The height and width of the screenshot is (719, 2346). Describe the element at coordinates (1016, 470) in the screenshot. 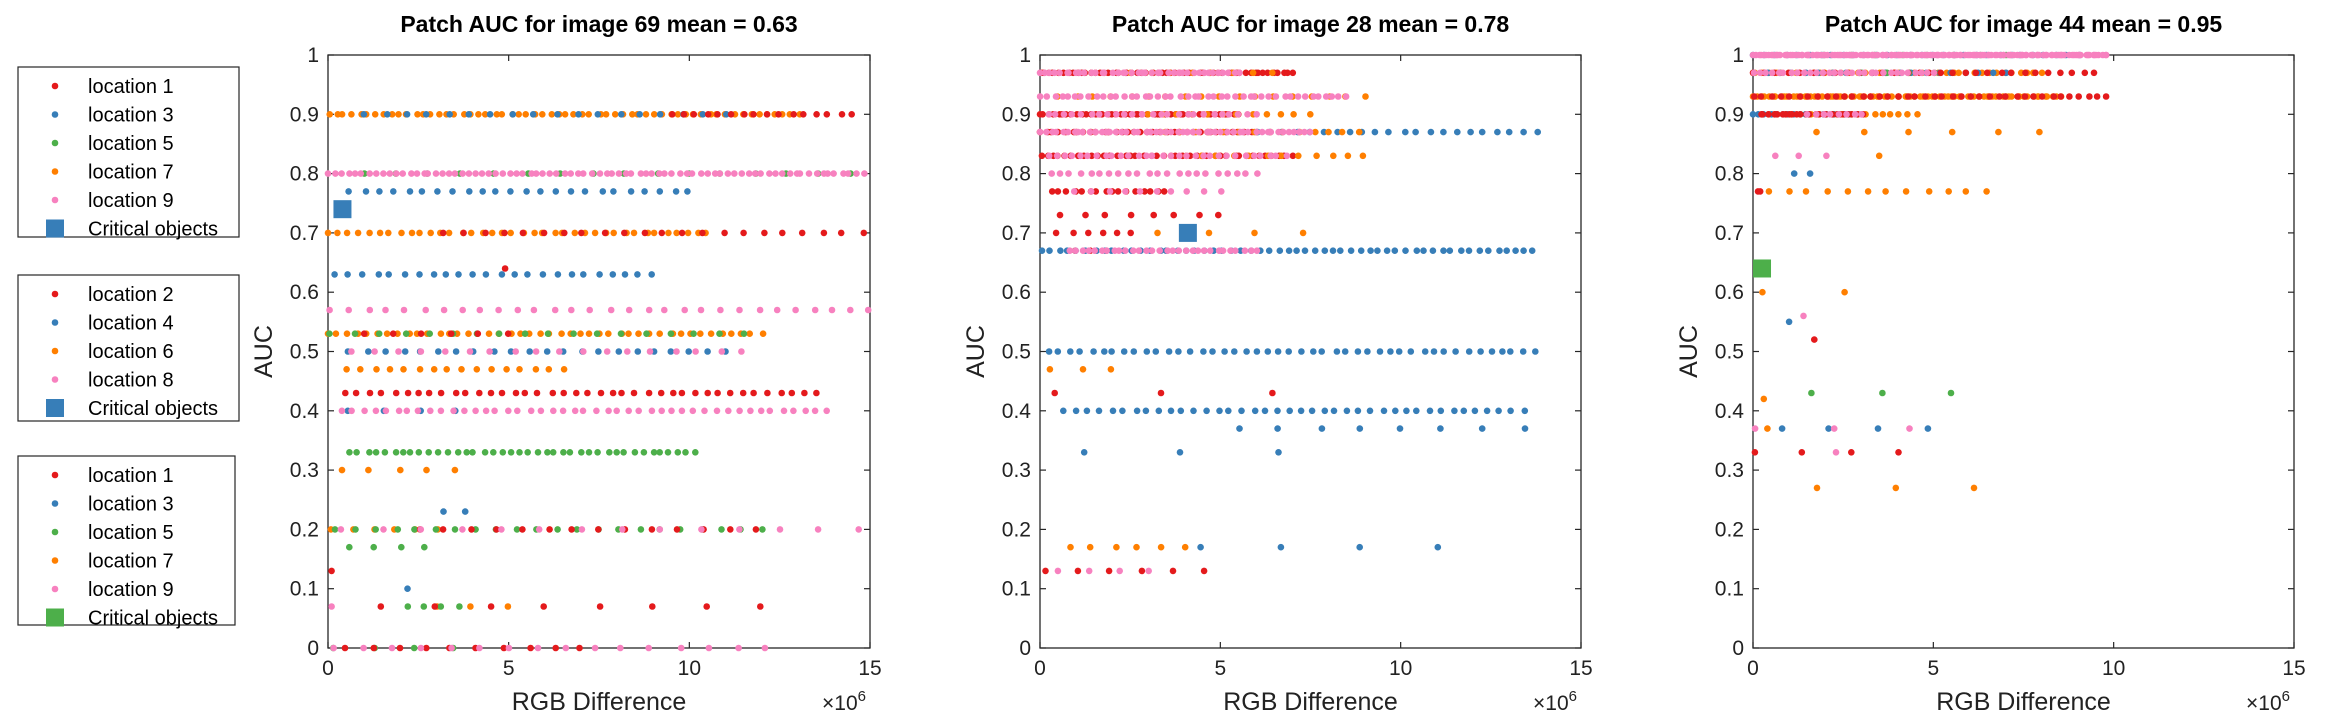

I see `y-tick-label: 0.3` at that location.